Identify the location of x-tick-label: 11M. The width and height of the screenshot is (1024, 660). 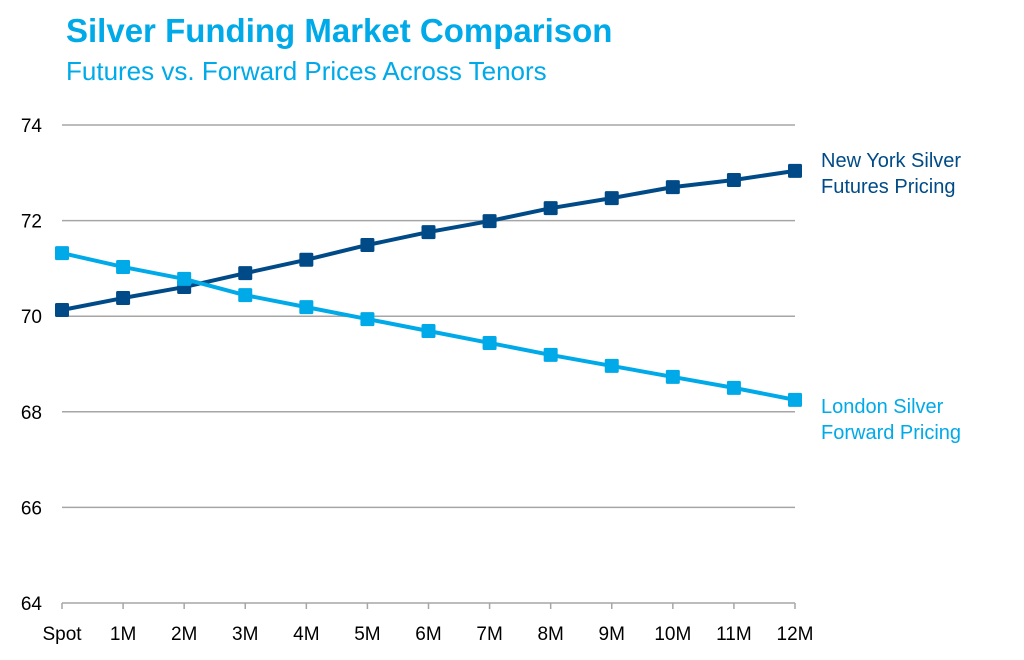
(734, 634).